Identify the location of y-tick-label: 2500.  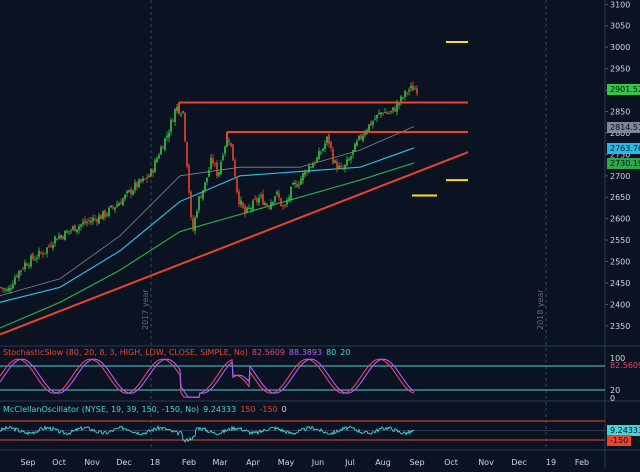
(620, 262).